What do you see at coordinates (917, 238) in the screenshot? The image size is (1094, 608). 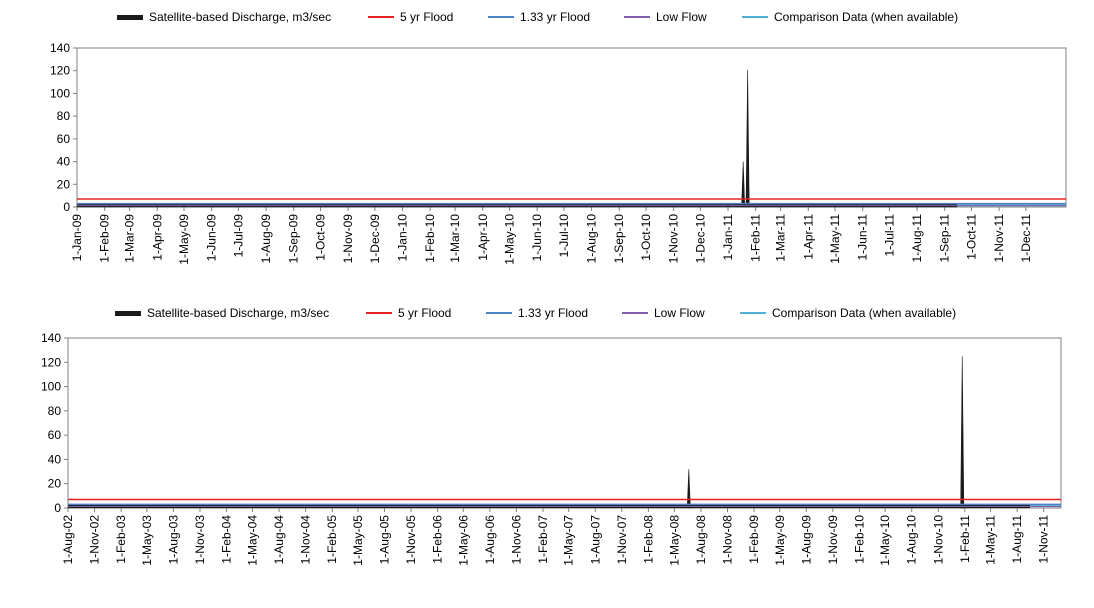 I see `x-tick-label: 1-Aug-11` at bounding box center [917, 238].